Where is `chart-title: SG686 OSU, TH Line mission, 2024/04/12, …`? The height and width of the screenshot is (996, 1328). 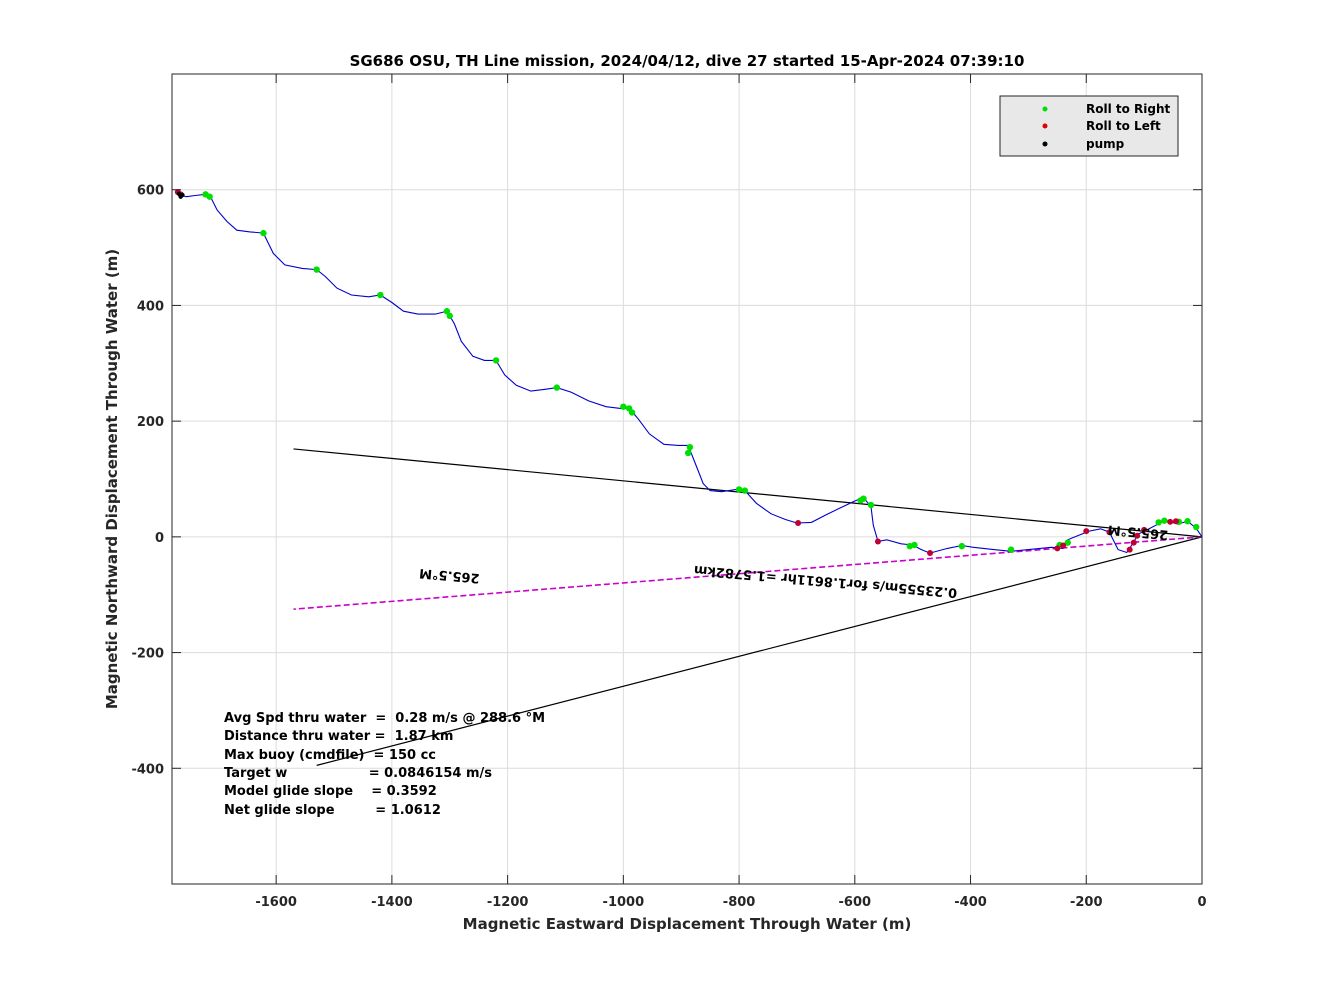
chart-title: SG686 OSU, TH Line mission, 2024/04/12, … is located at coordinates (687, 61).